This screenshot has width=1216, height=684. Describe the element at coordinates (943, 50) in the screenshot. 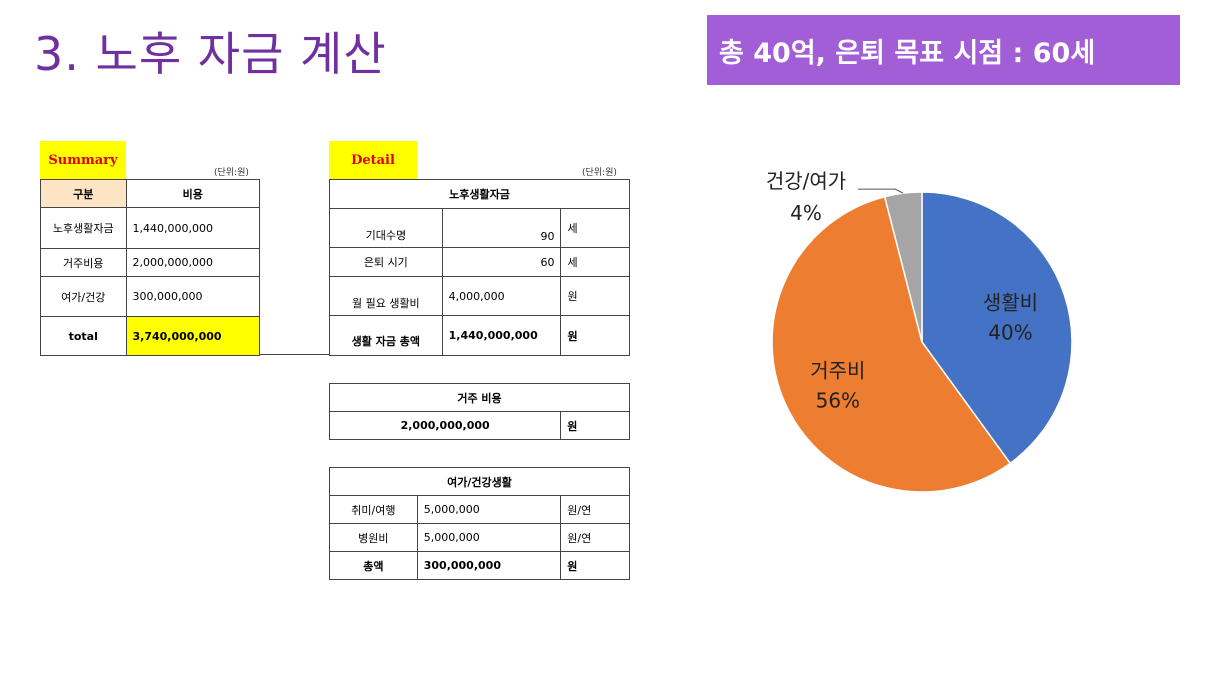

I see `goal-banner: 총 40억, 은퇴 목표 시점 : 60세` at that location.